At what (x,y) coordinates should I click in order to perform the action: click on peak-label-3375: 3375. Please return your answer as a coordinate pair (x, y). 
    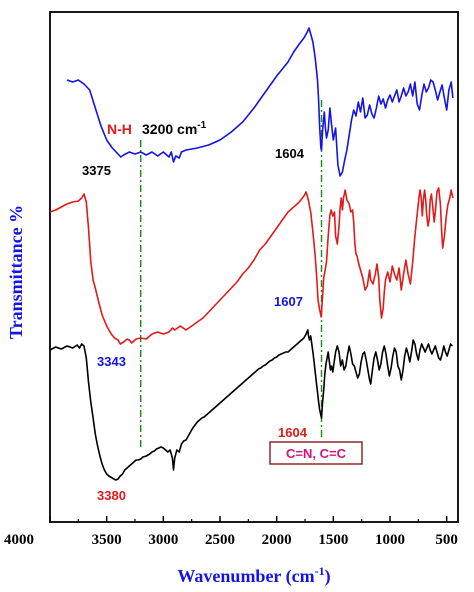
    Looking at the image, I should click on (96, 170).